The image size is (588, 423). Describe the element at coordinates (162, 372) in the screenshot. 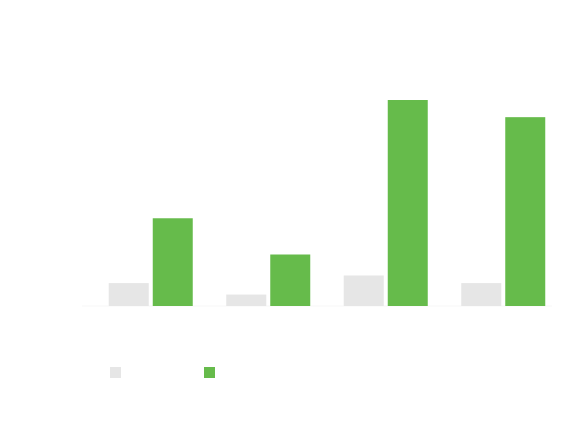

I see `legend` at that location.